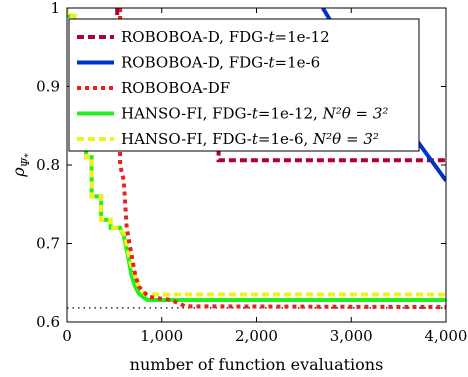  What do you see at coordinates (48, 322) in the screenshot?
I see `y-tick-label: 0.6` at bounding box center [48, 322].